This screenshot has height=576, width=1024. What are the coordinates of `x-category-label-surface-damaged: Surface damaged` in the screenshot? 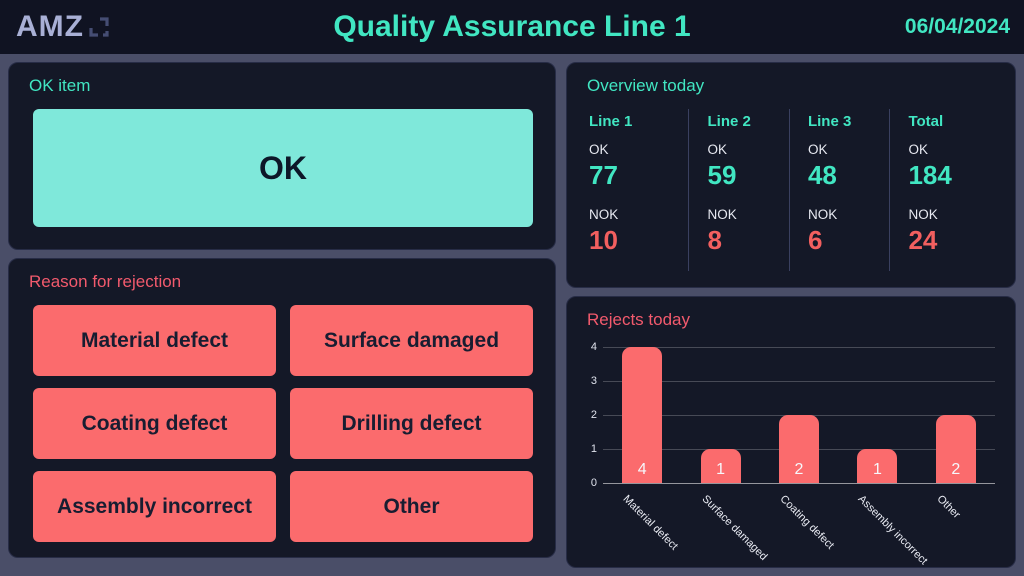 It's located at (734, 528).